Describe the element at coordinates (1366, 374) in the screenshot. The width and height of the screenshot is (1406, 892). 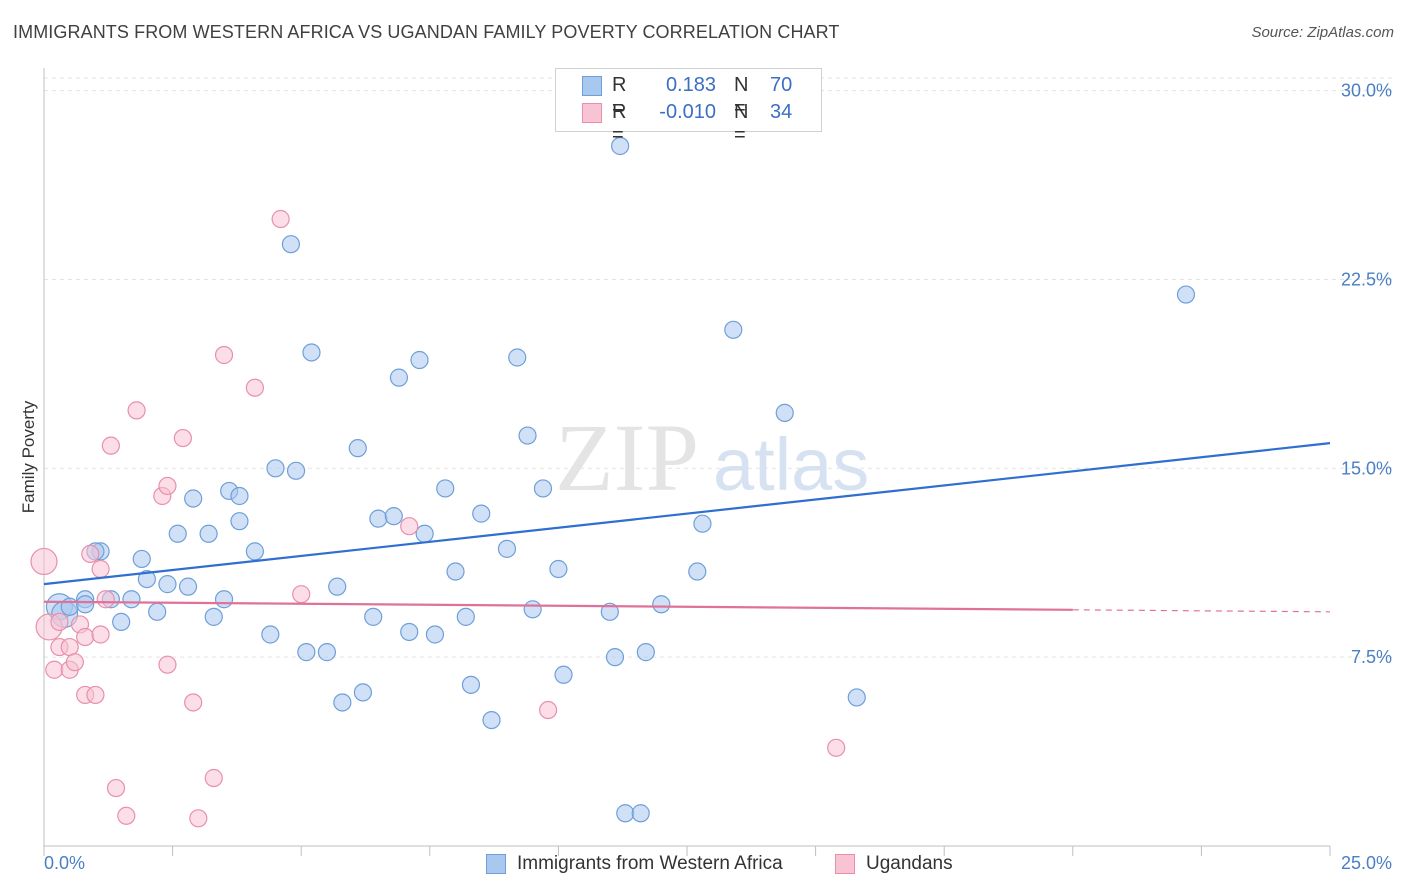
I see `y-tick-labels: 7.5% 15.0% 22.5% 30.0%` at that location.